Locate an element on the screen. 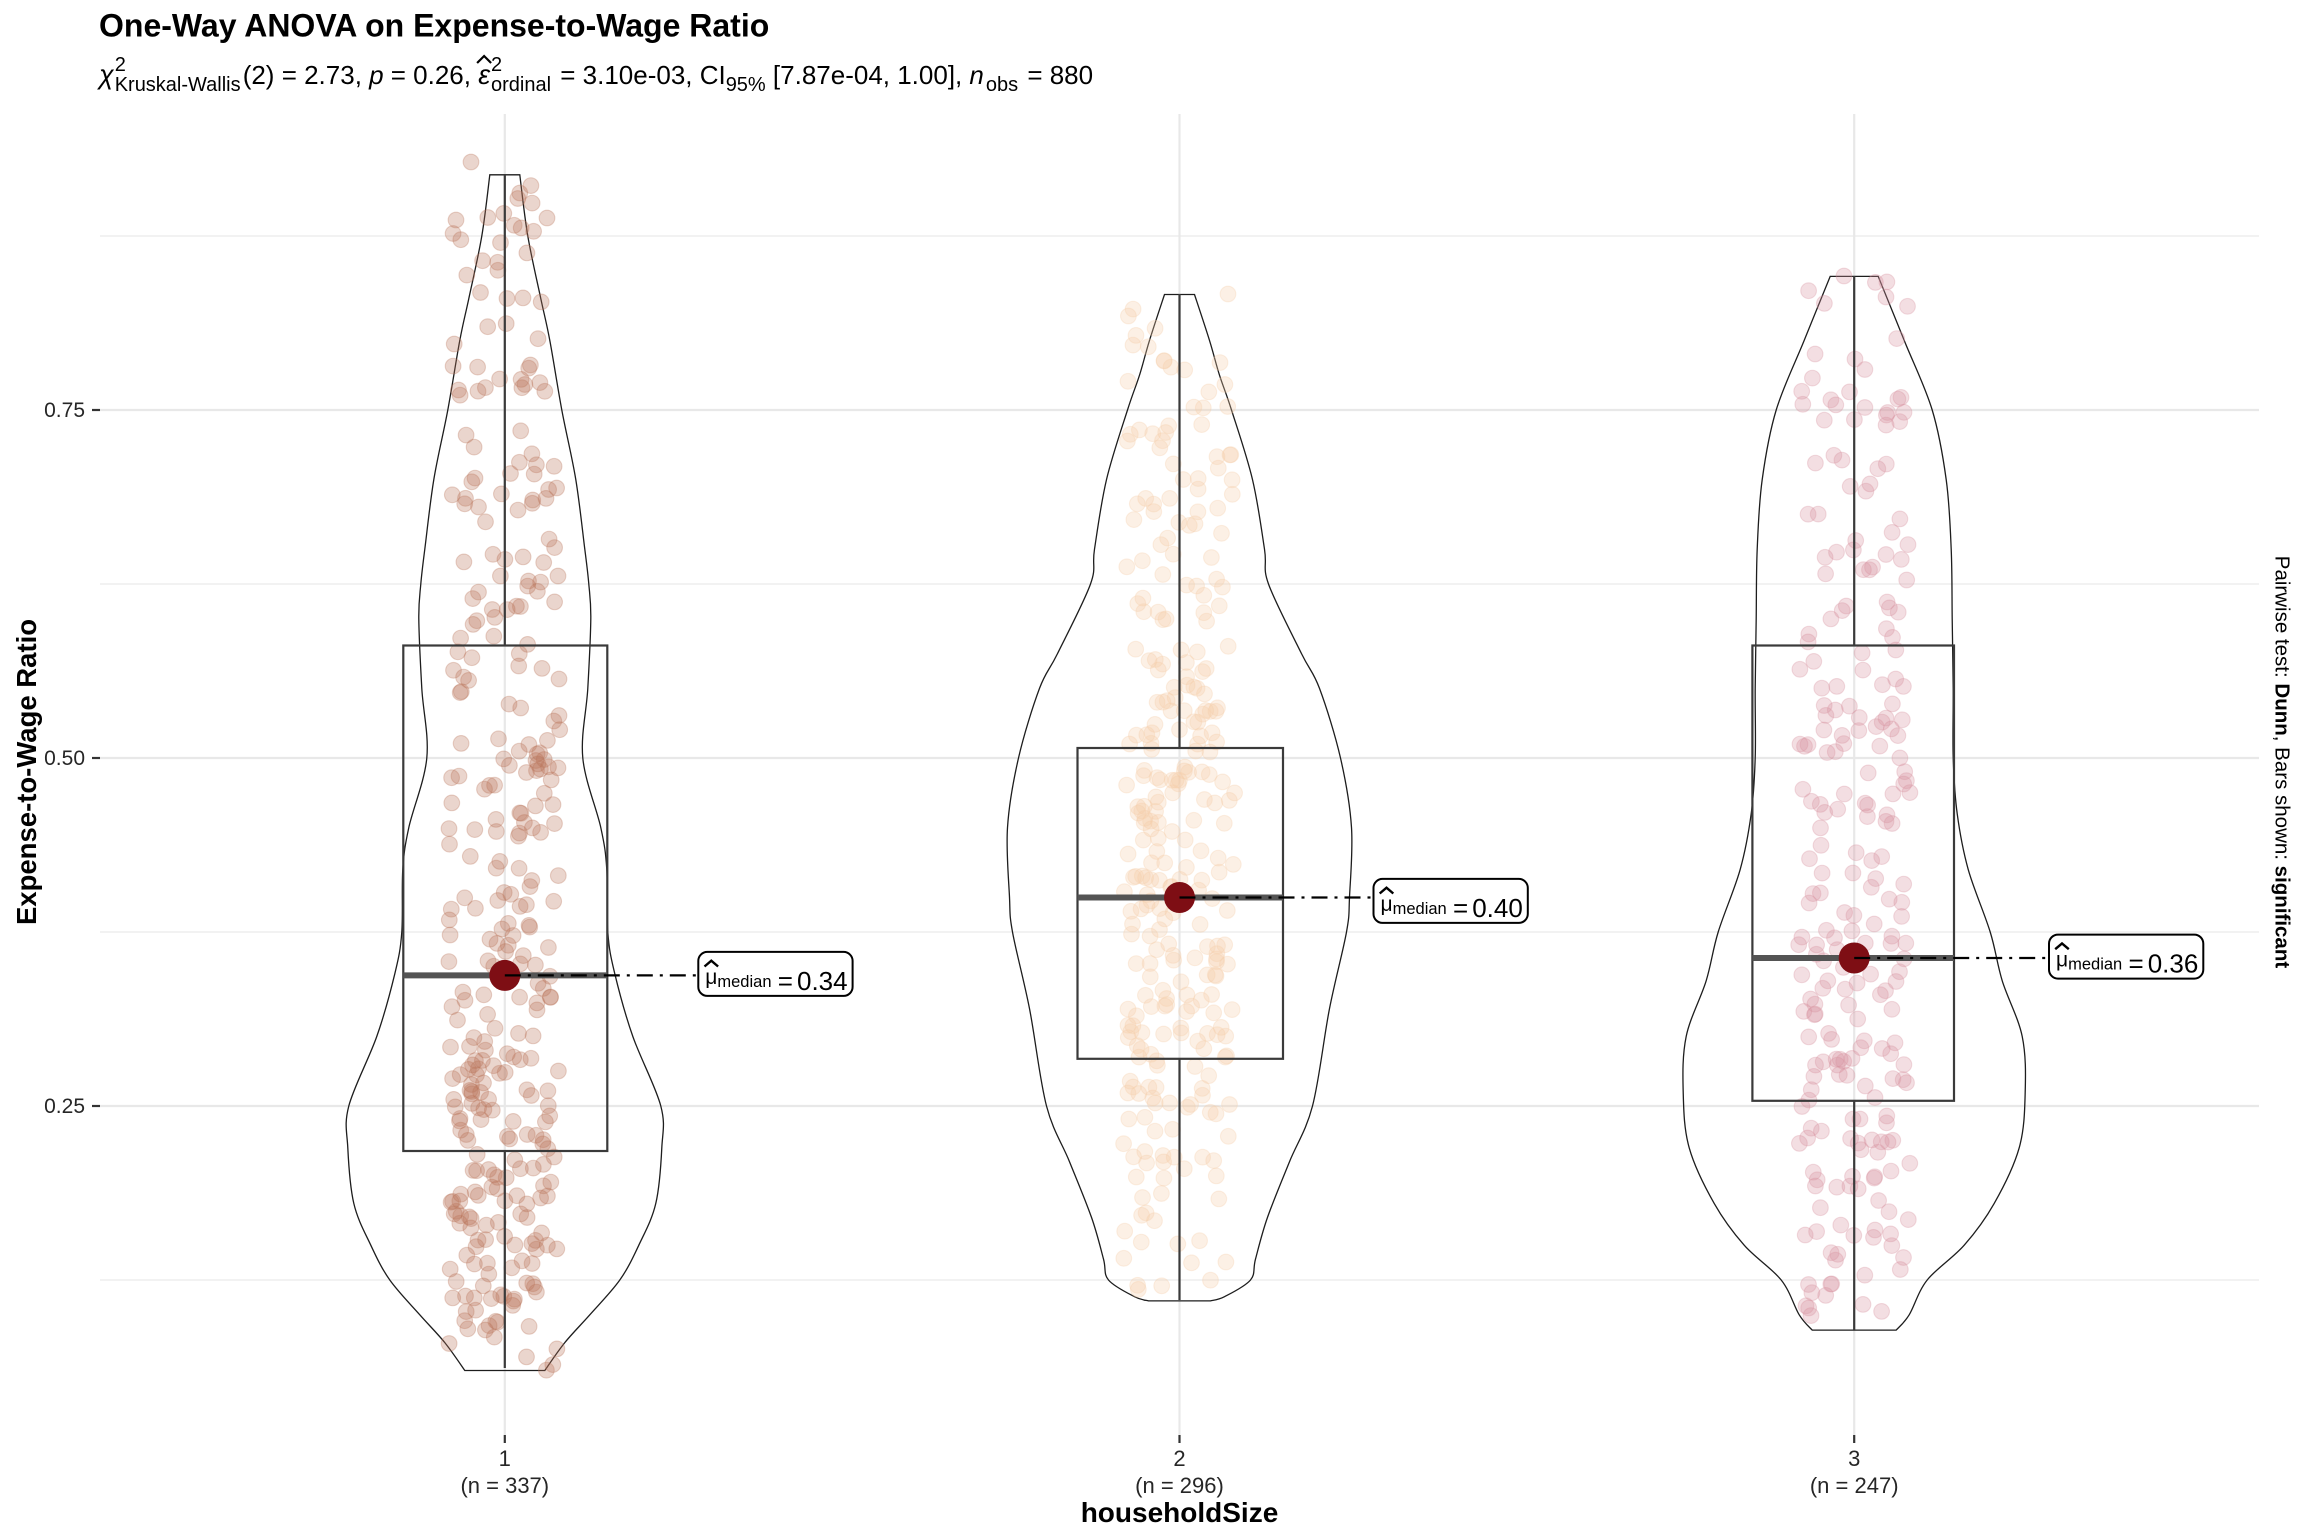 The height and width of the screenshot is (1536, 2304). svg-text: 1 is located at coordinates (505, 1458).